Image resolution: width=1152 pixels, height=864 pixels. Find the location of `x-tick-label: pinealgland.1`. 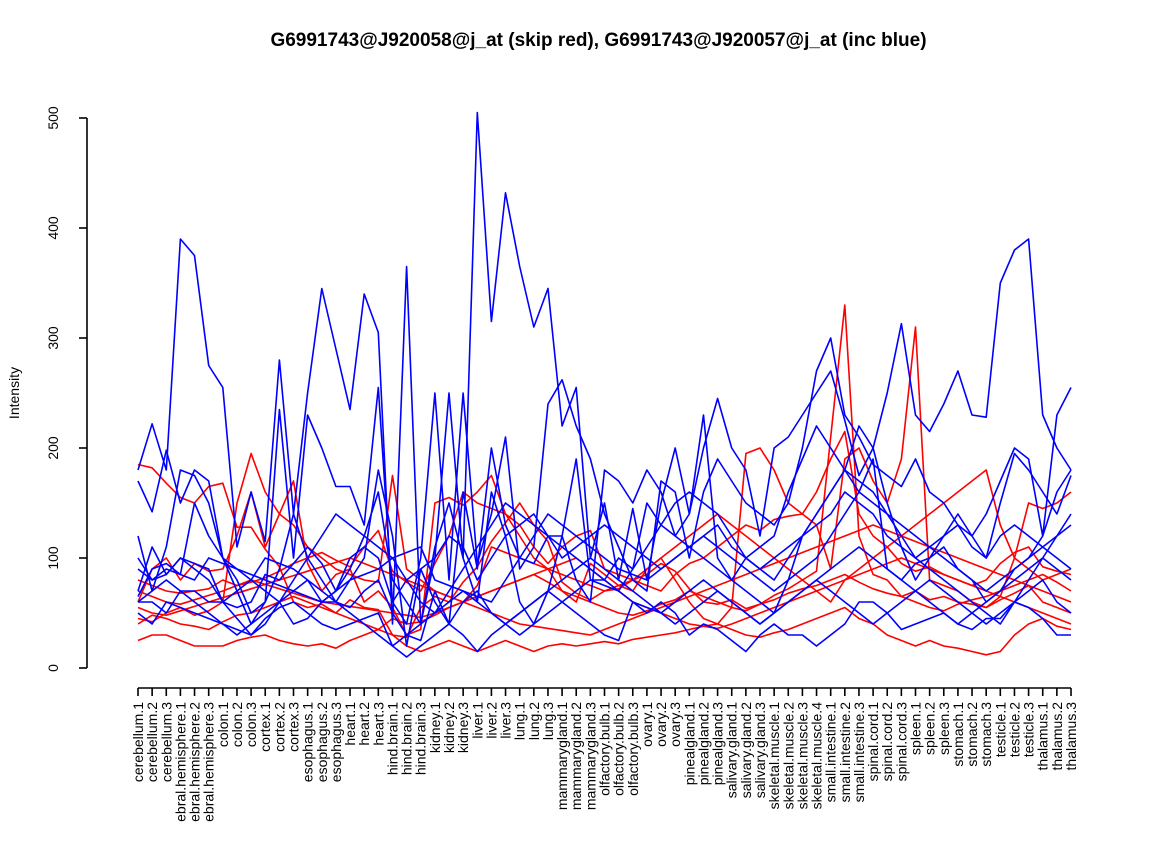

x-tick-label: pinealgland.1 is located at coordinates (689, 744).